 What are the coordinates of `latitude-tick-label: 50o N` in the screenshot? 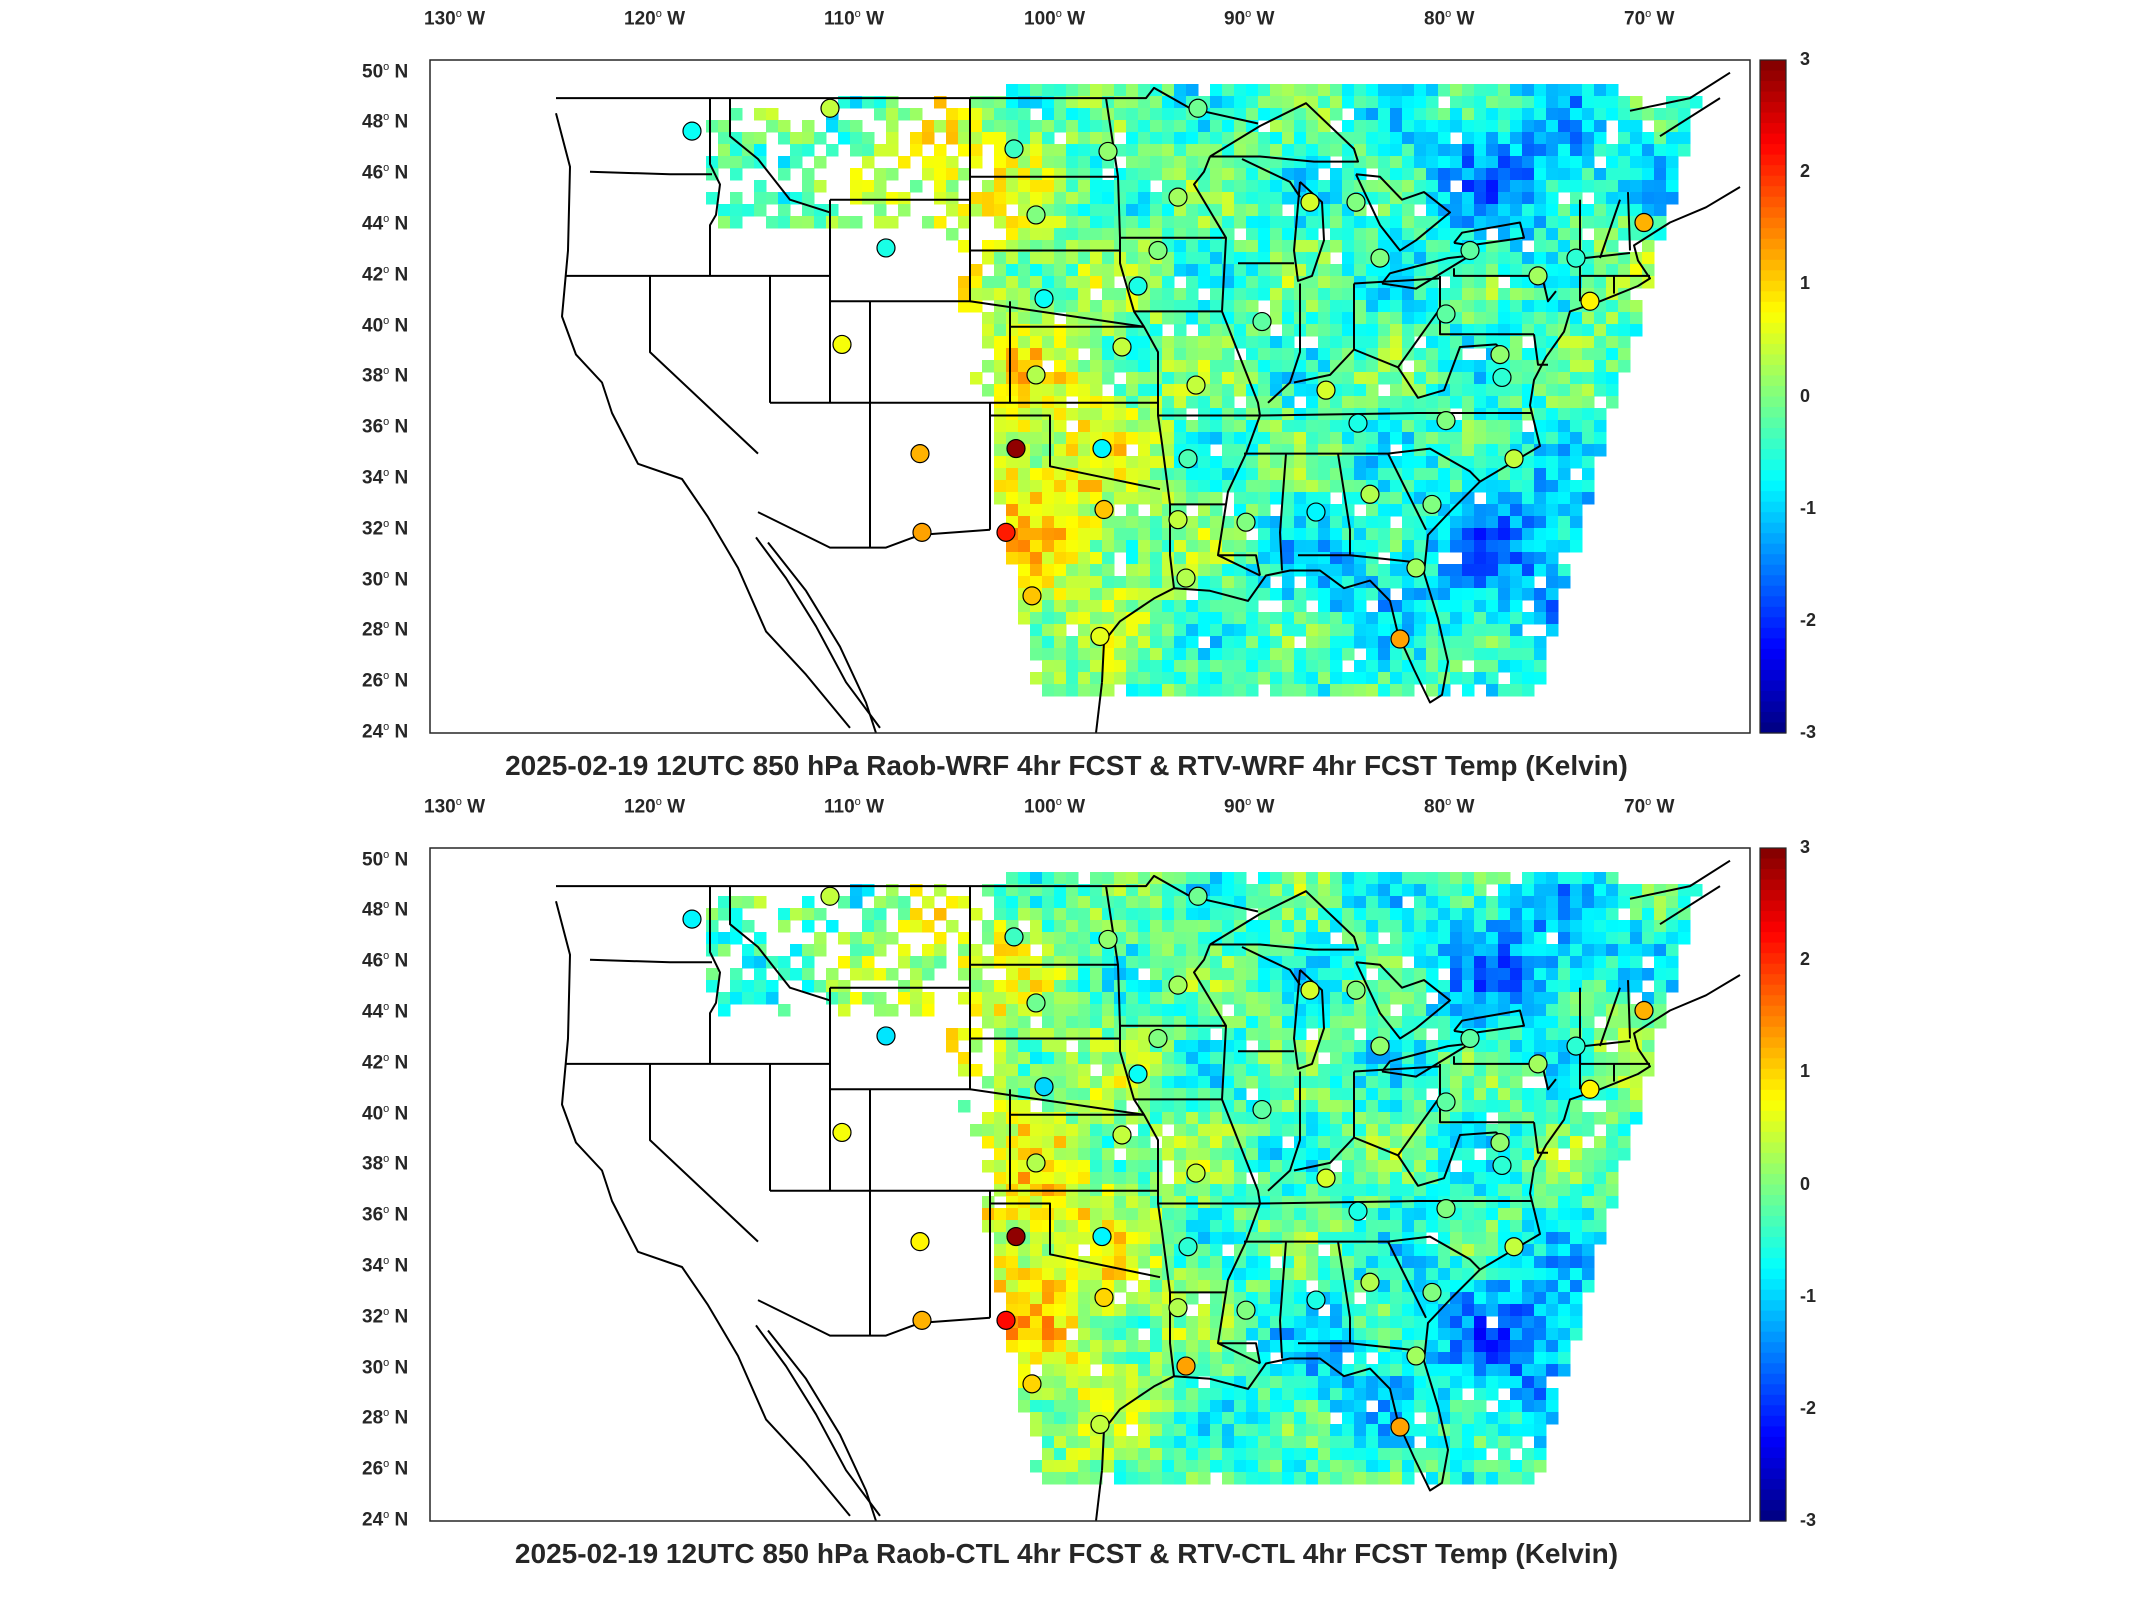 It's located at (385, 71).